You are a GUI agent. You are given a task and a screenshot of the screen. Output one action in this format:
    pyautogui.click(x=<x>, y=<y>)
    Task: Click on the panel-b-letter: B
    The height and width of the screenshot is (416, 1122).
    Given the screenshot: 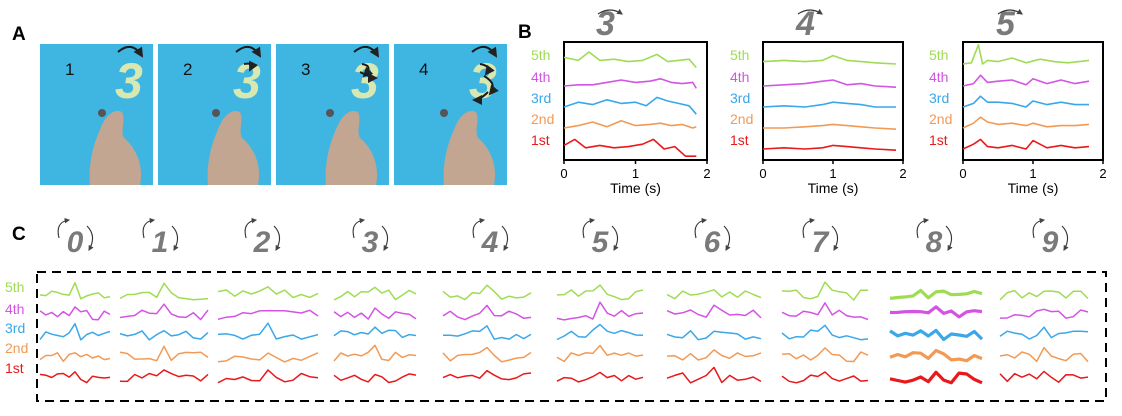 What is the action you would take?
    pyautogui.click(x=525, y=32)
    